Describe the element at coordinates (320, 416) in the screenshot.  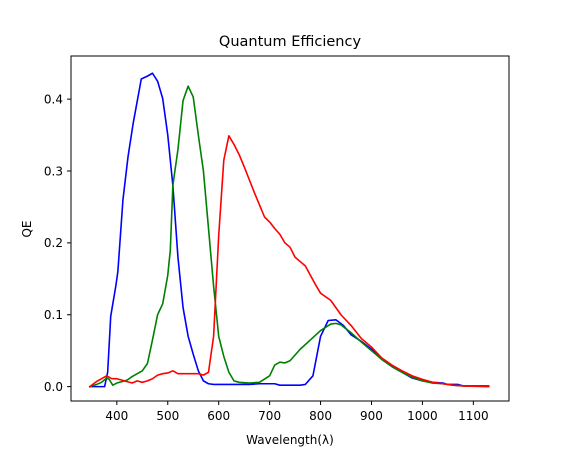
I see `x-tick-label: 800` at that location.